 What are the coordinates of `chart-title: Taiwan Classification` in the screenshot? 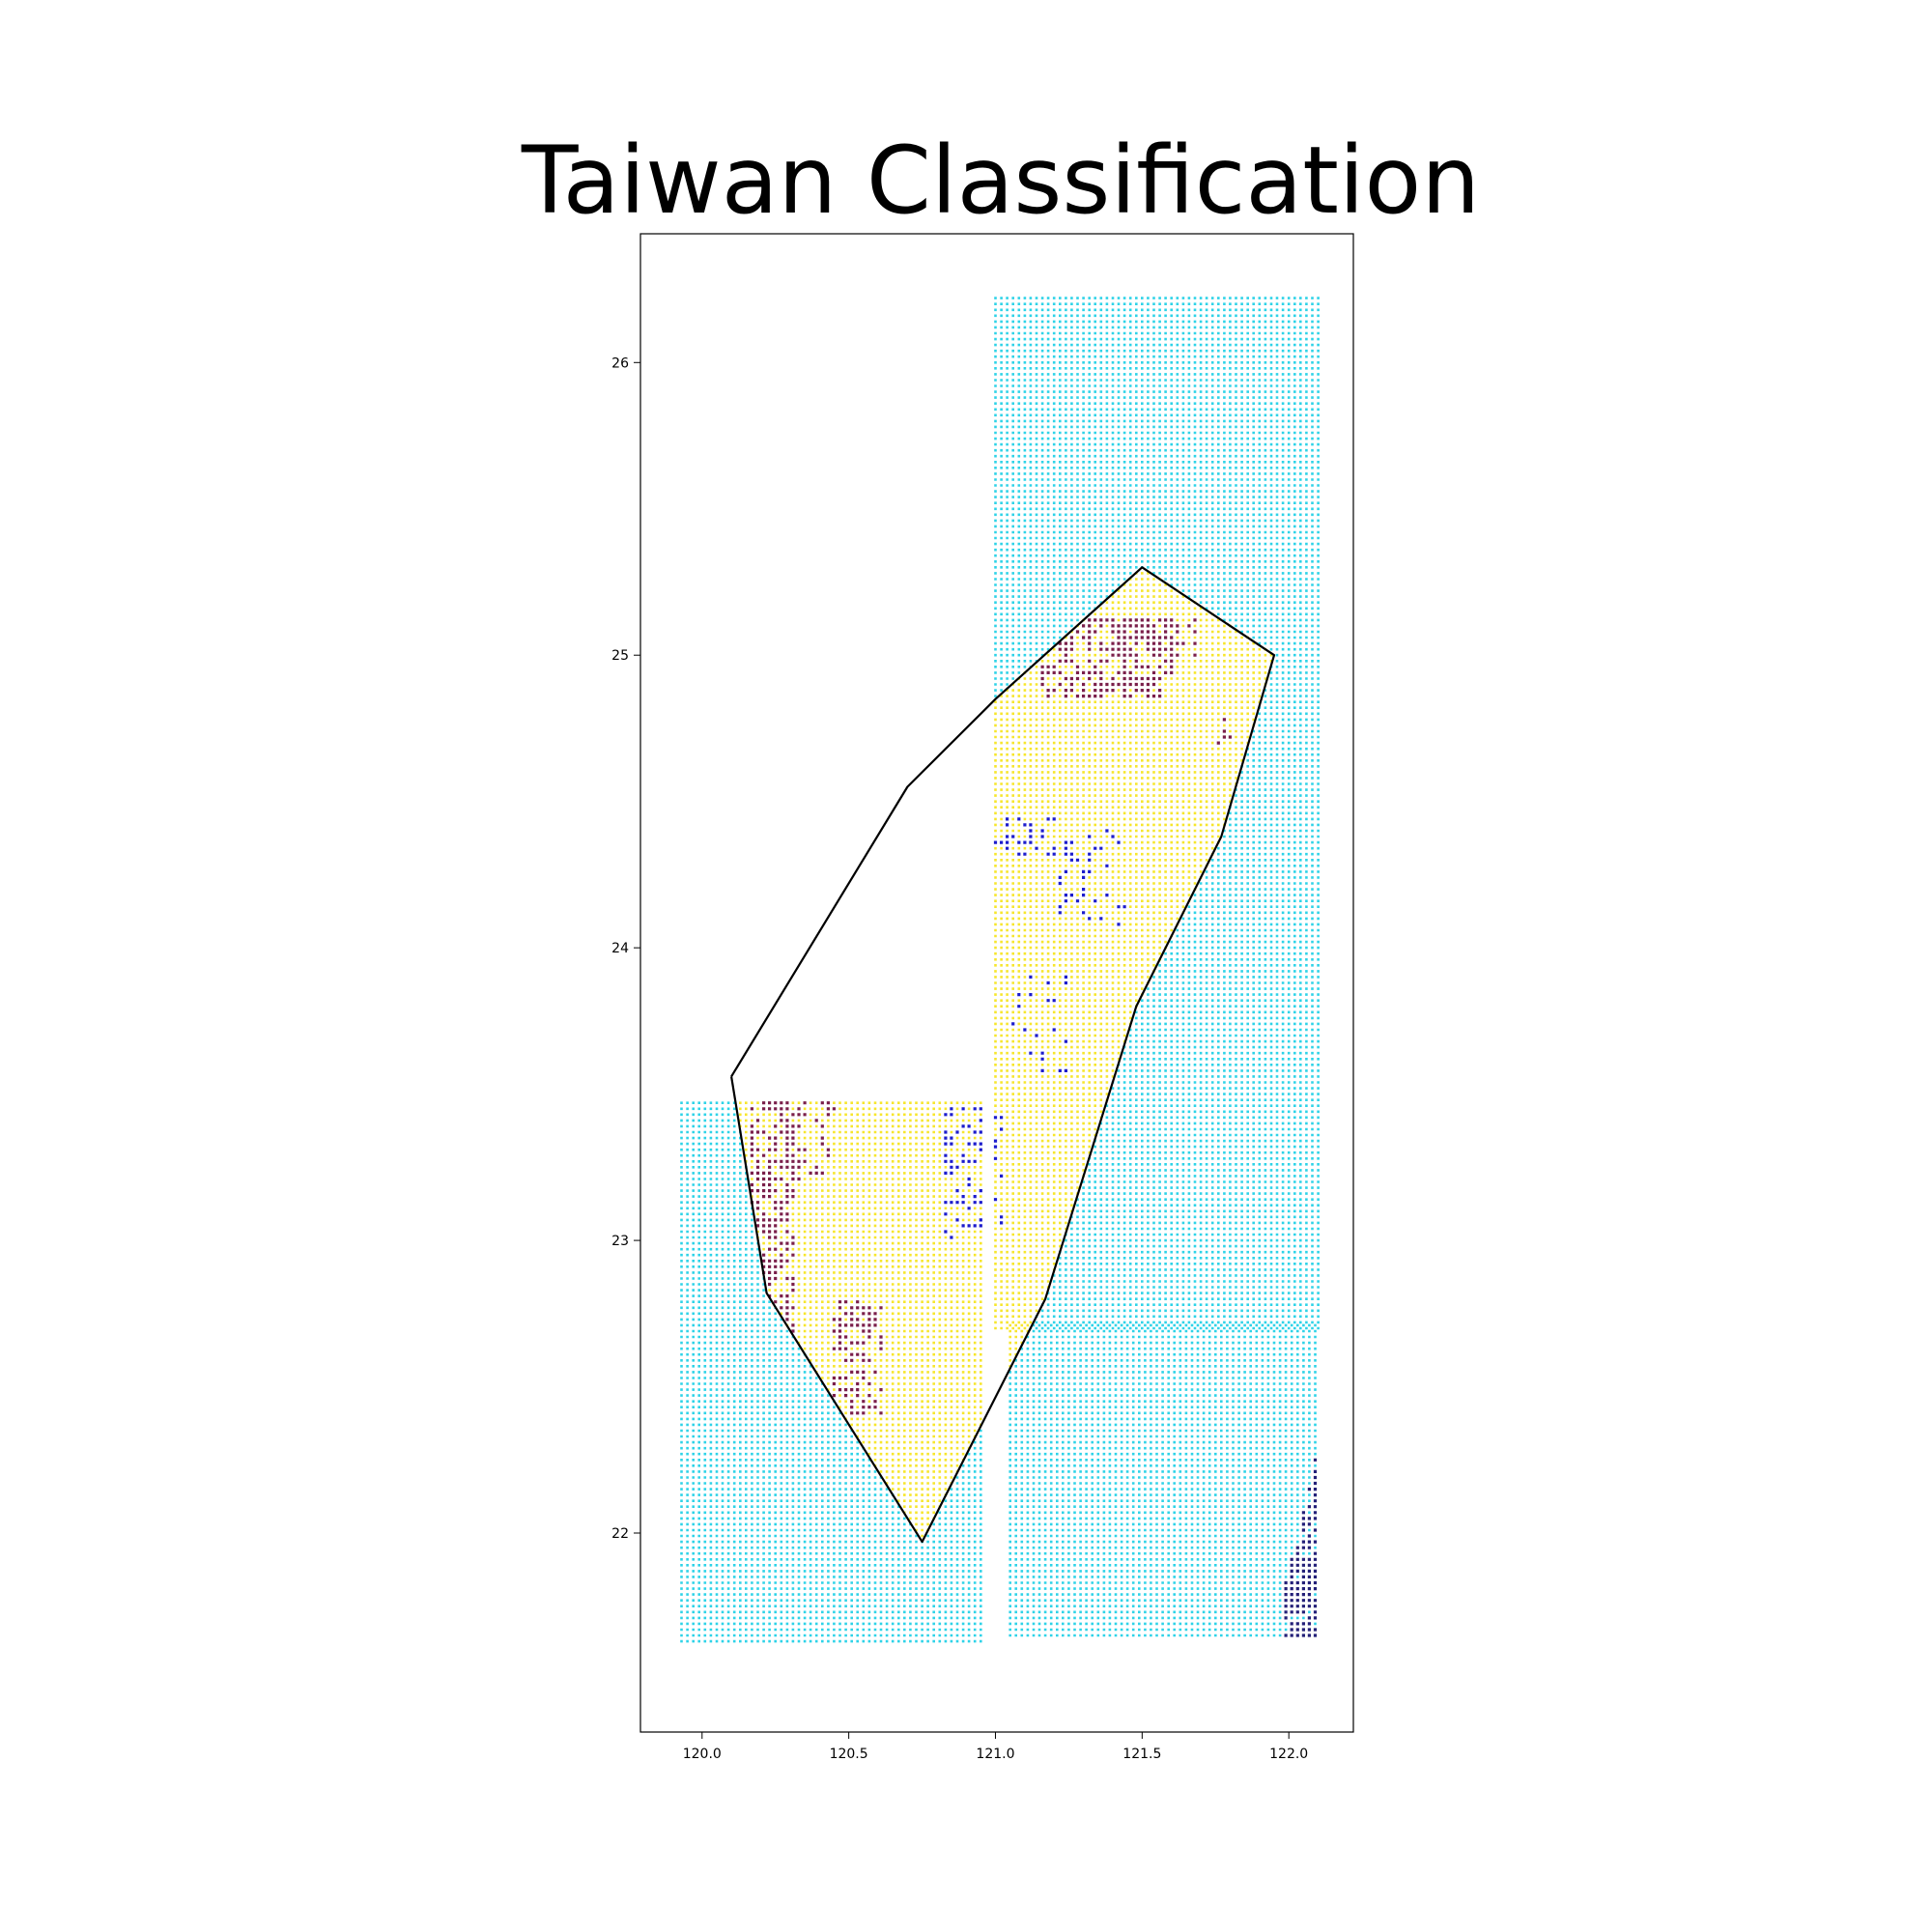 It's located at (1000, 181).